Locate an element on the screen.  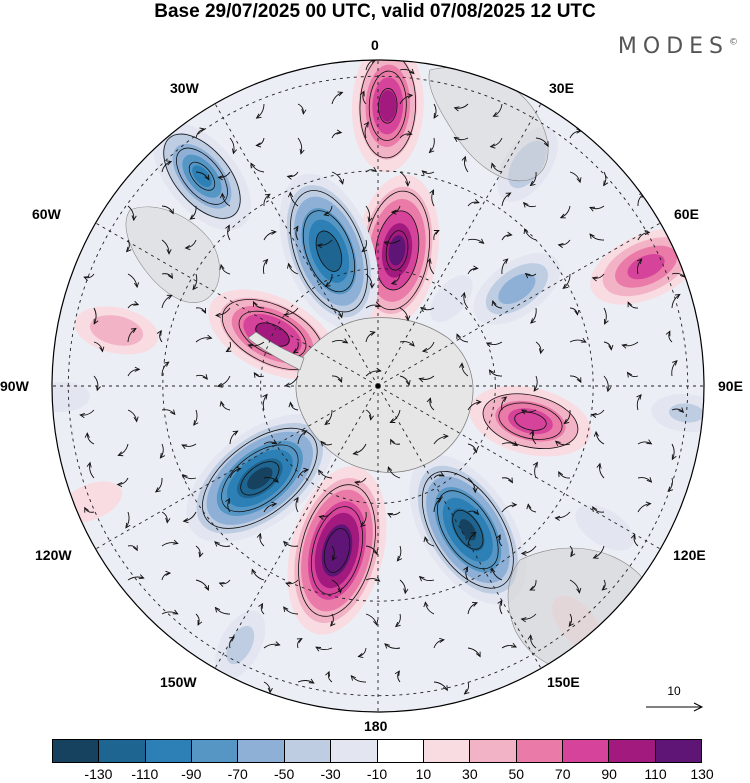
lon-label-150e: 150E is located at coordinates (563, 682).